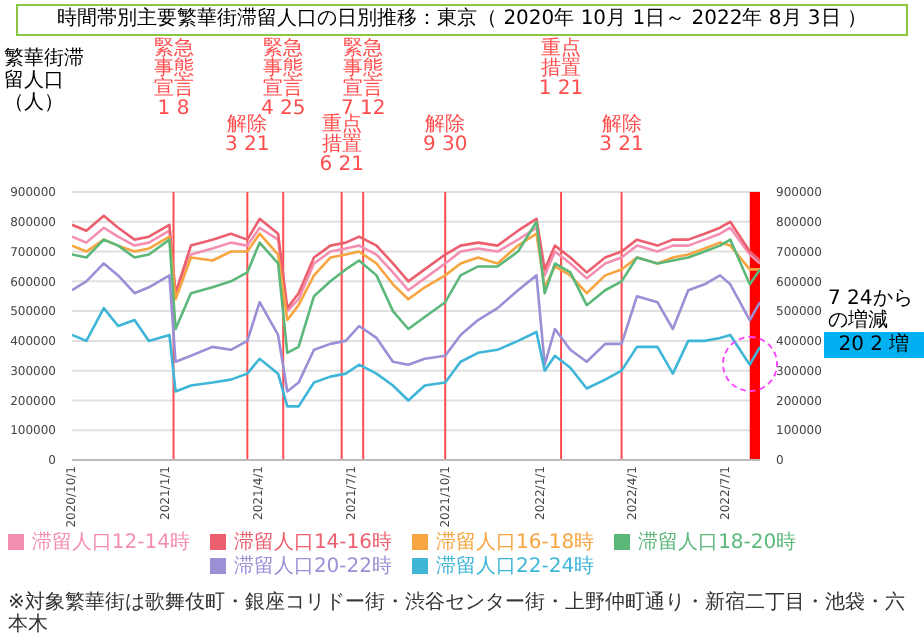 The width and height of the screenshot is (924, 640). What do you see at coordinates (515, 567) in the screenshot?
I see `legend-label: 滞留人口22-24時` at bounding box center [515, 567].